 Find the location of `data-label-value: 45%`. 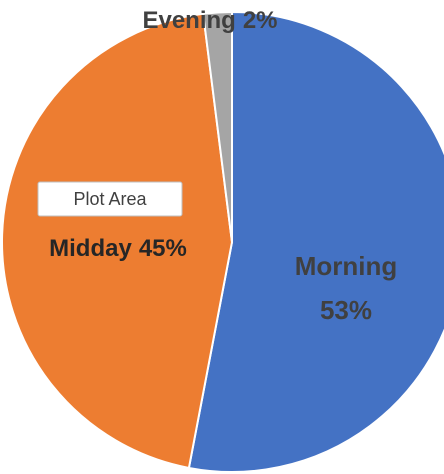

data-label-value: 45% is located at coordinates (163, 248).